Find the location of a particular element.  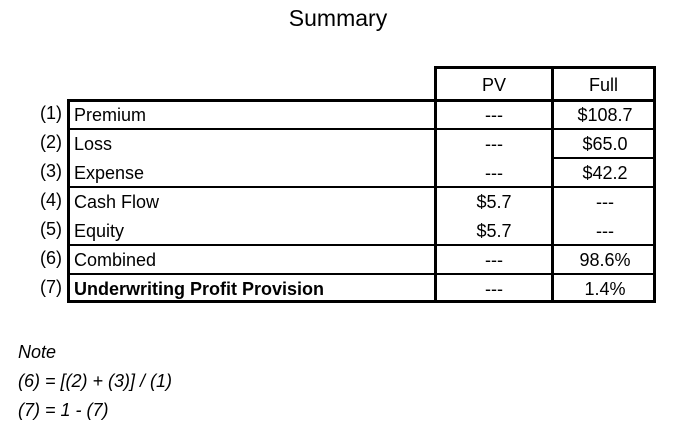

full-value: $42.2 is located at coordinates (605, 173).